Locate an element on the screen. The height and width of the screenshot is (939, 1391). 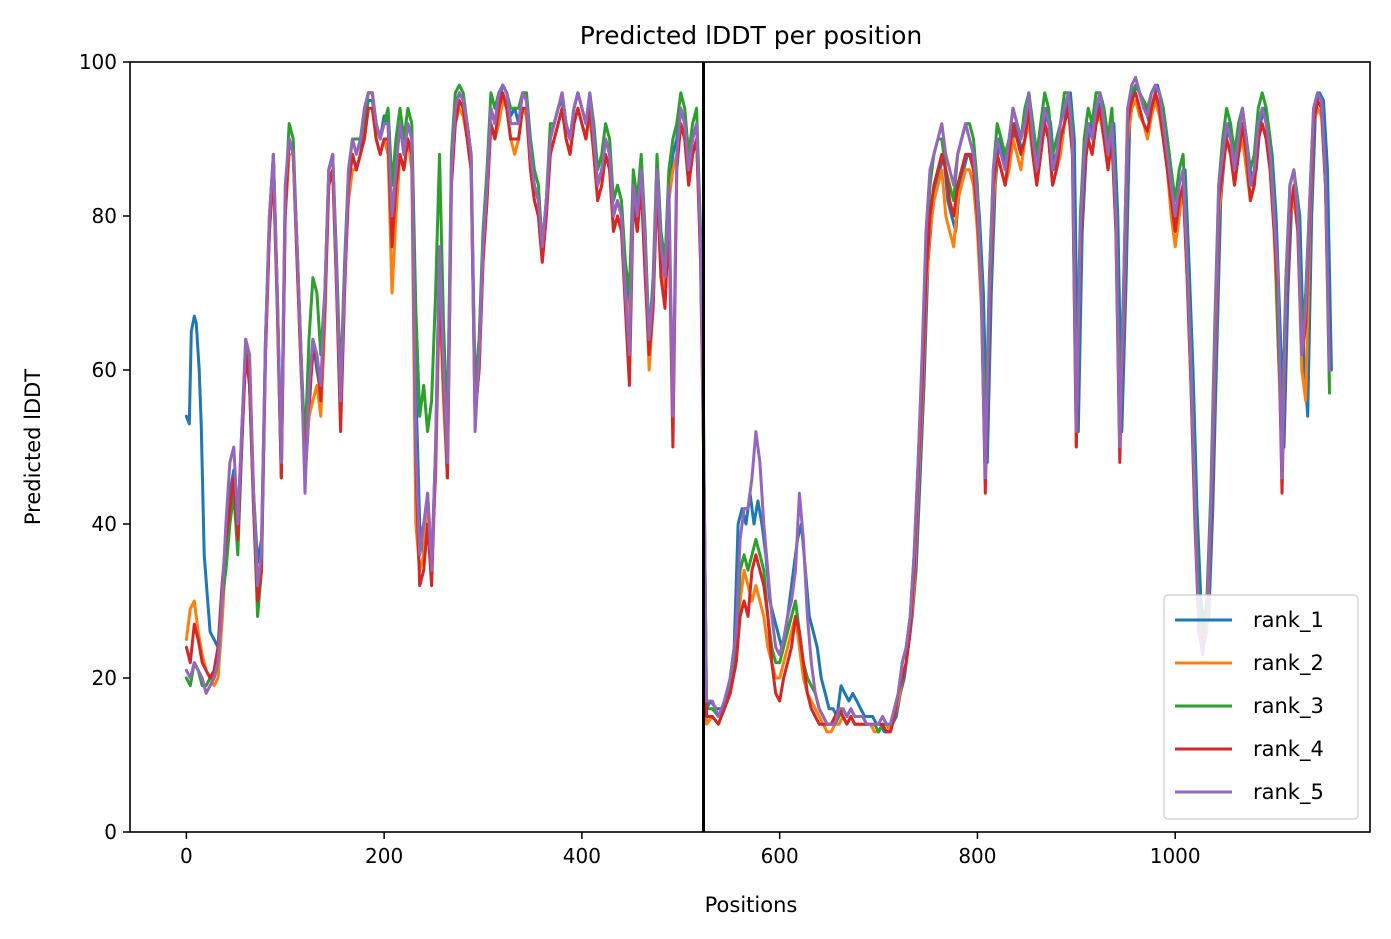
x-tick-label: 800 is located at coordinates (977, 856).